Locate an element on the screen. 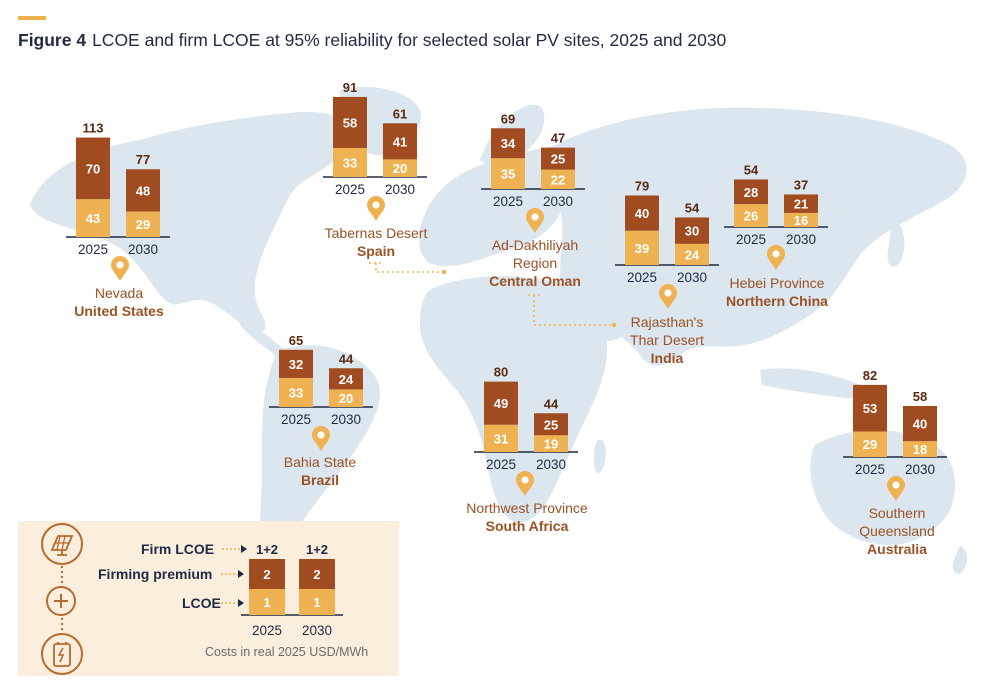 This screenshot has width=1006, height=698. location-country: Australia is located at coordinates (897, 549).